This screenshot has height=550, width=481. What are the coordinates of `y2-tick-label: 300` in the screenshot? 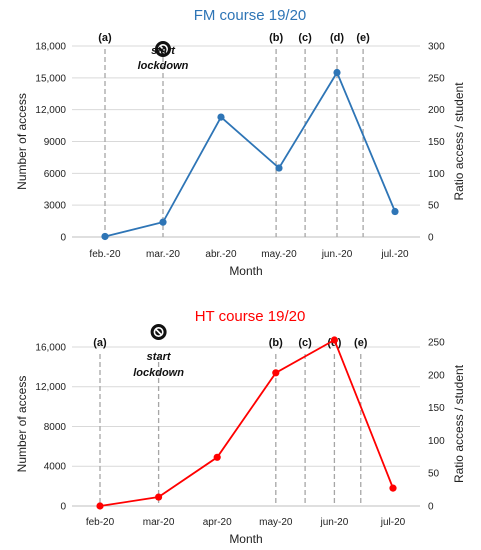 It's located at (436, 47).